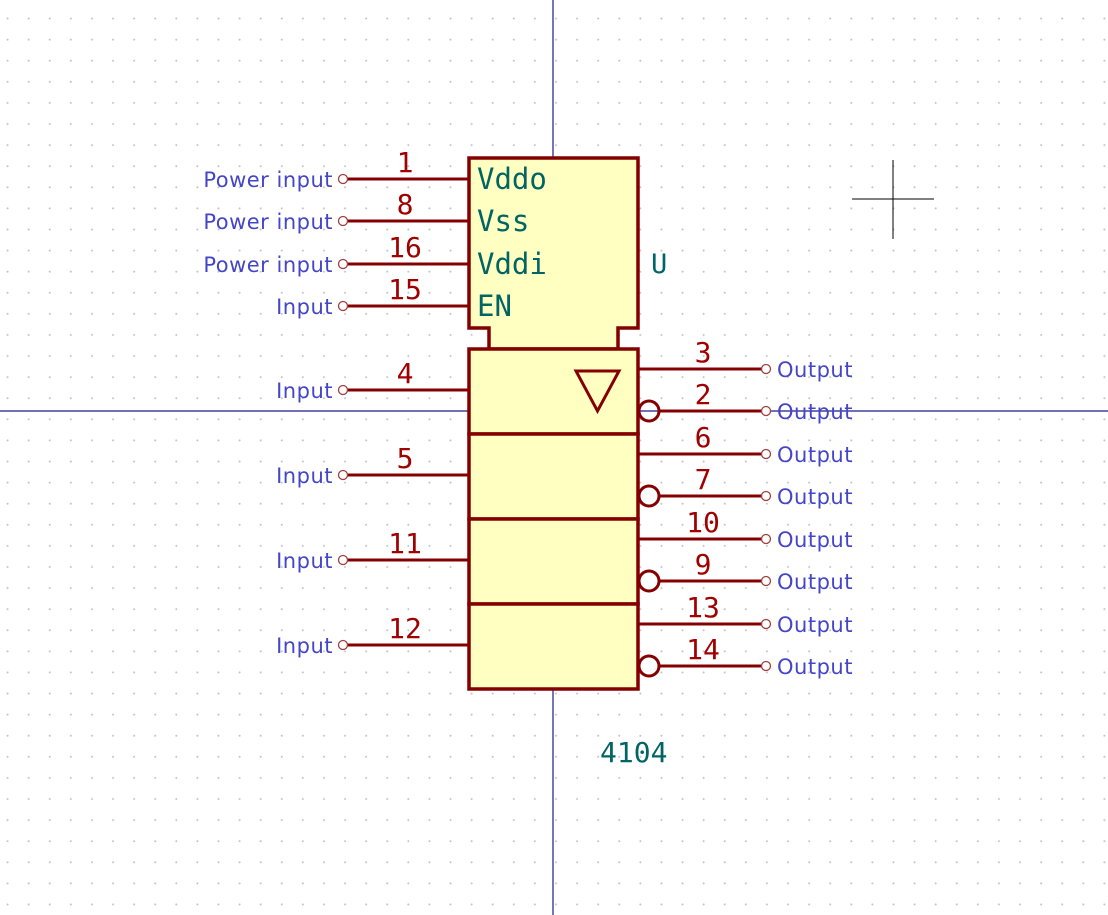 The image size is (1108, 915). I want to click on pin-number: 6, so click(703, 437).